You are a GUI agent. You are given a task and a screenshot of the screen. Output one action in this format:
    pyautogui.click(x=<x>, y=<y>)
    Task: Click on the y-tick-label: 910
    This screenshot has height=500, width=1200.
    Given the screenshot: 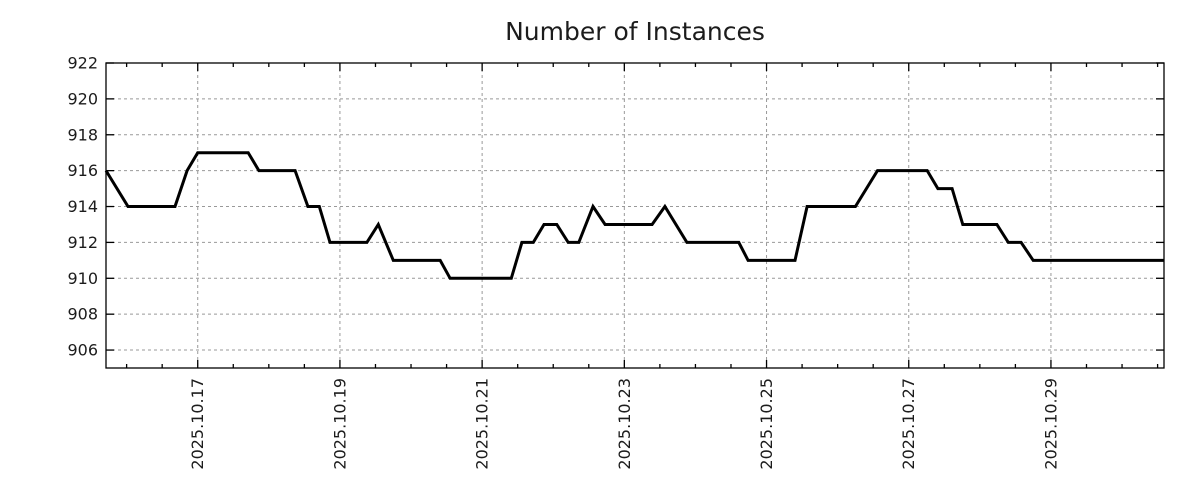 What is the action you would take?
    pyautogui.click(x=82, y=278)
    